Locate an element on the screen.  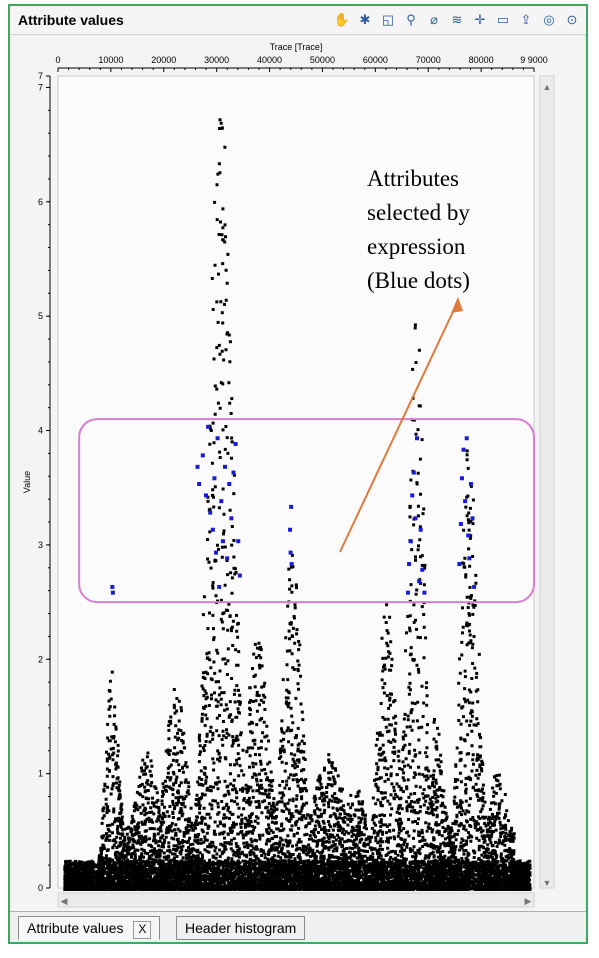
x-tick-label: 0 is located at coordinates (57, 60).